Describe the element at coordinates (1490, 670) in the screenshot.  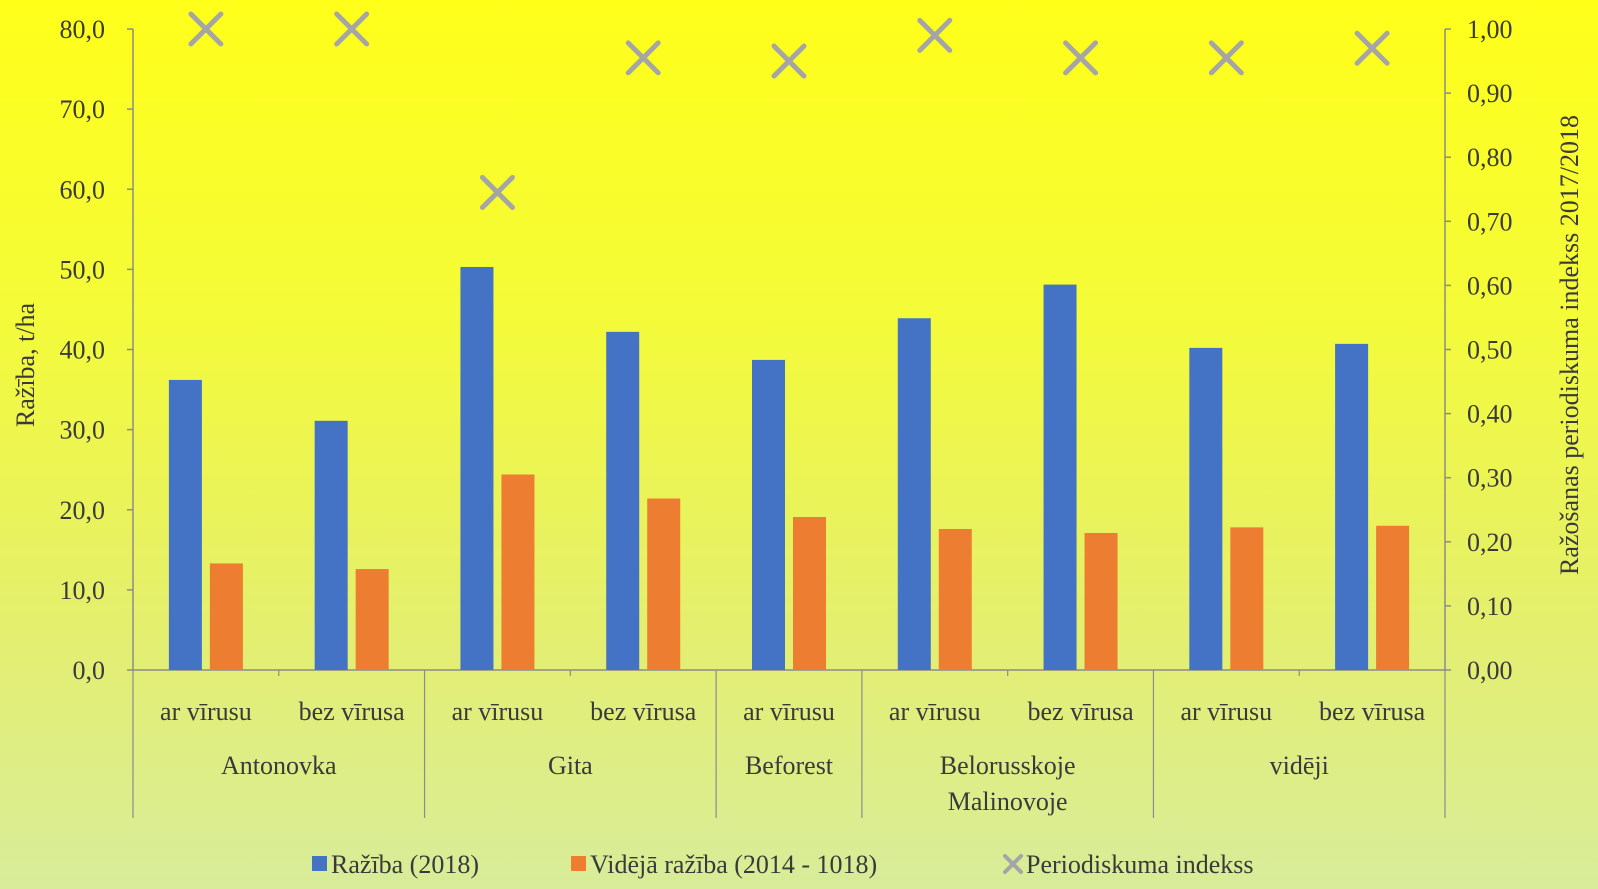
I see `y-tick-label-right: 0,00` at that location.